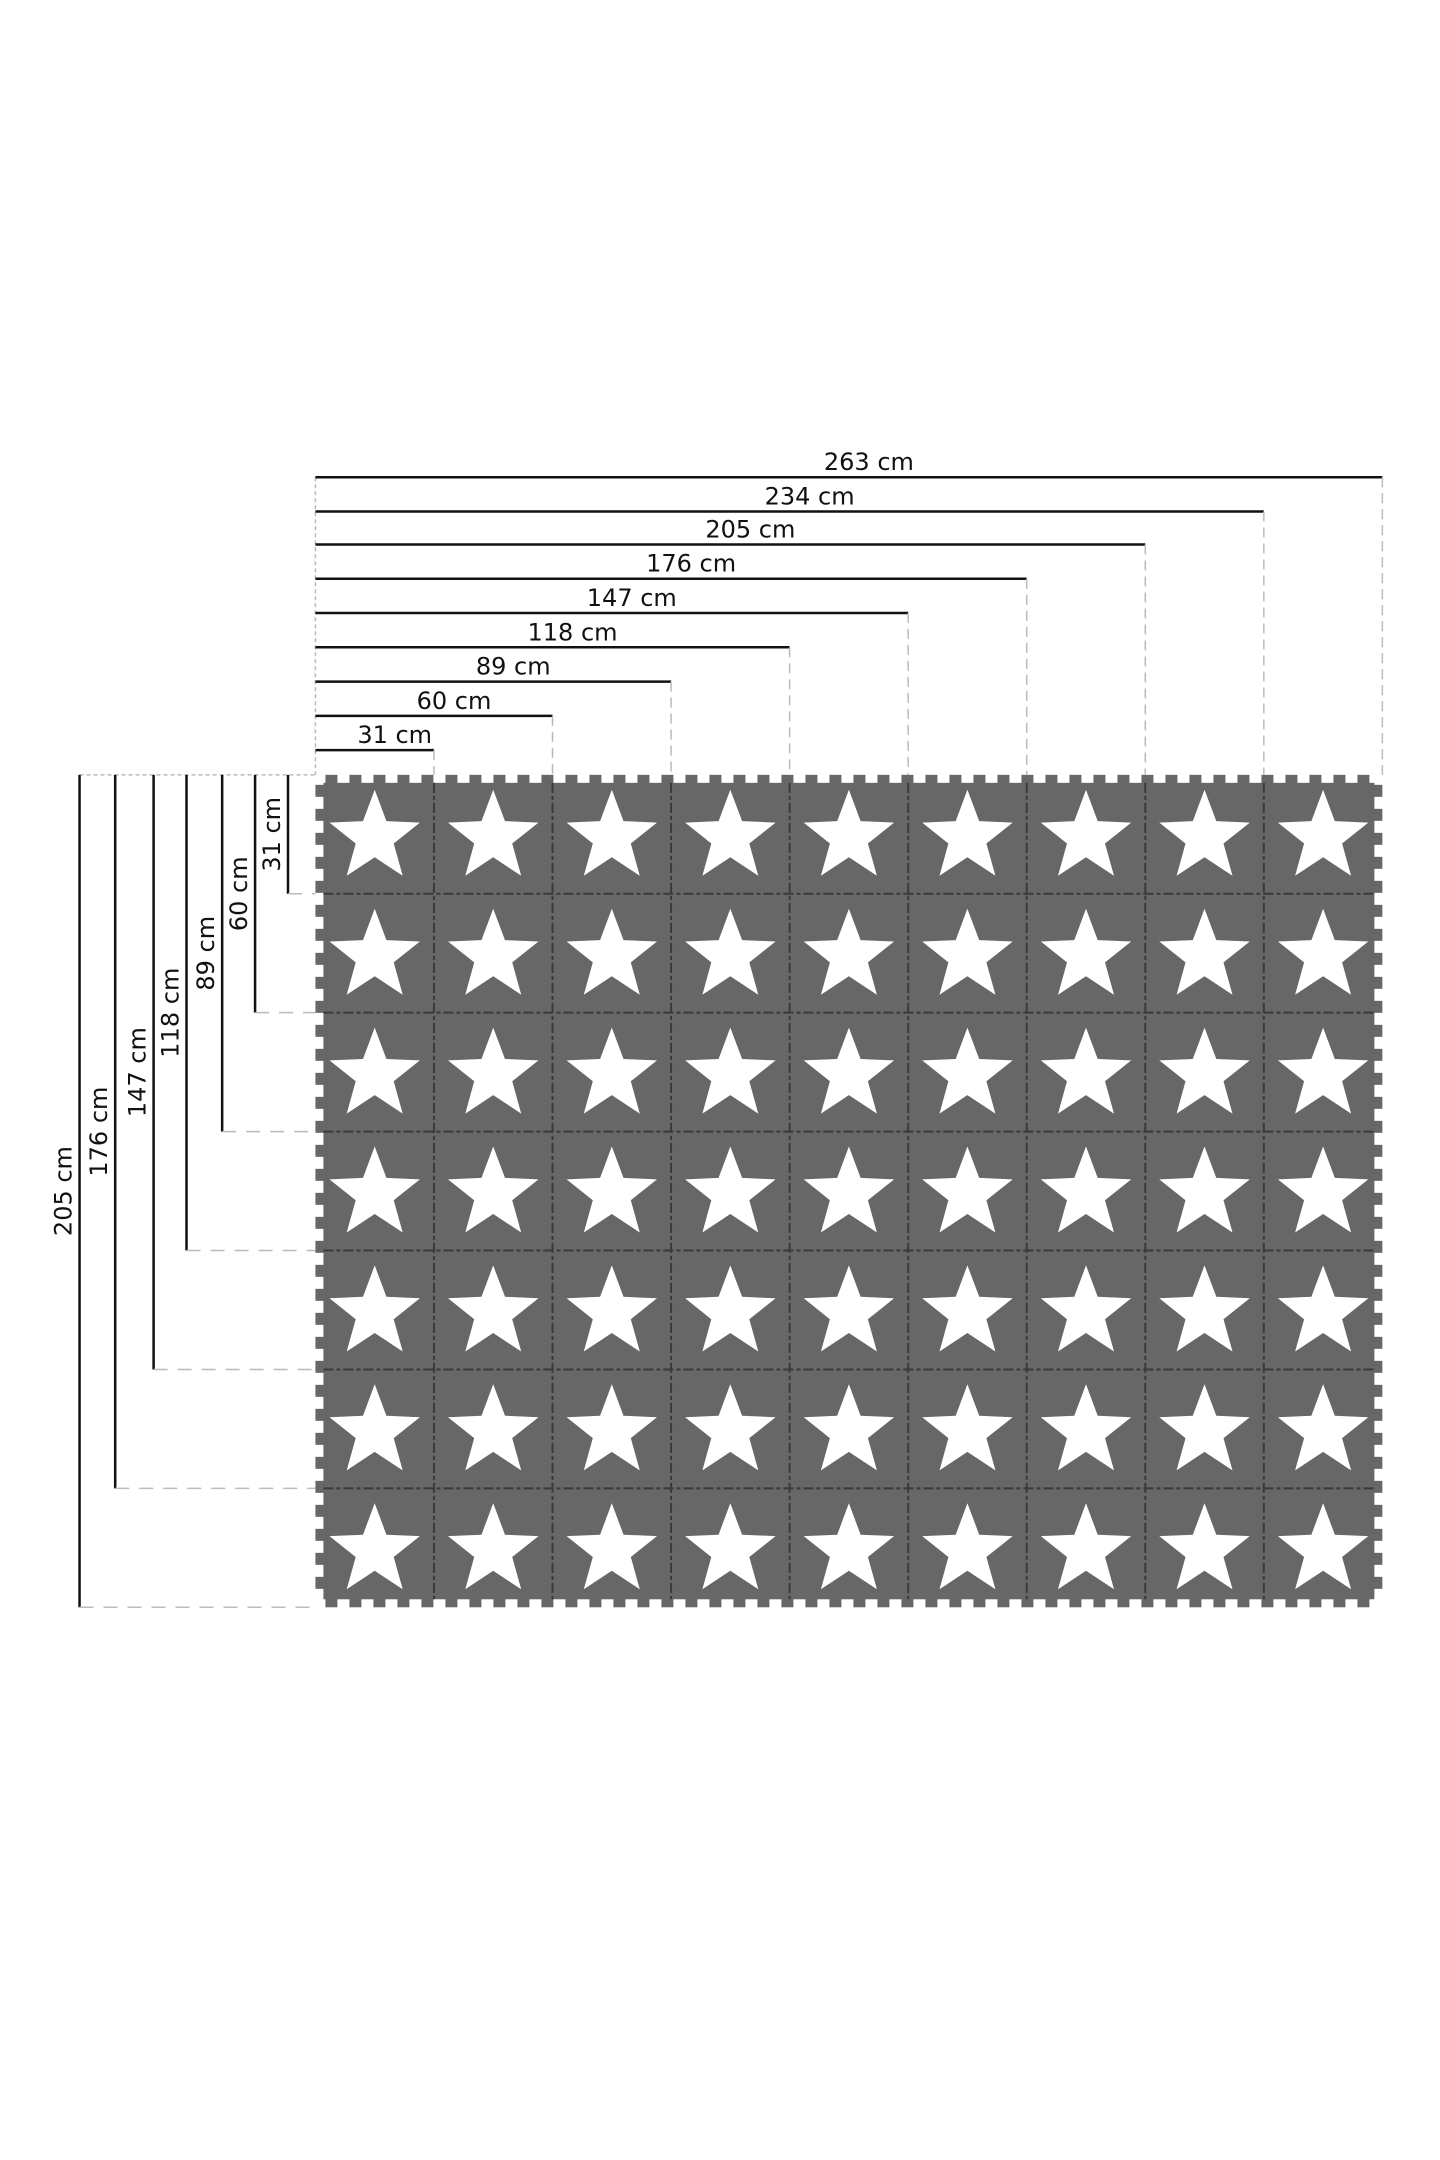 The width and height of the screenshot is (1440, 2160). Describe the element at coordinates (272, 834) in the screenshot. I see `height-label: 31 cm` at that location.